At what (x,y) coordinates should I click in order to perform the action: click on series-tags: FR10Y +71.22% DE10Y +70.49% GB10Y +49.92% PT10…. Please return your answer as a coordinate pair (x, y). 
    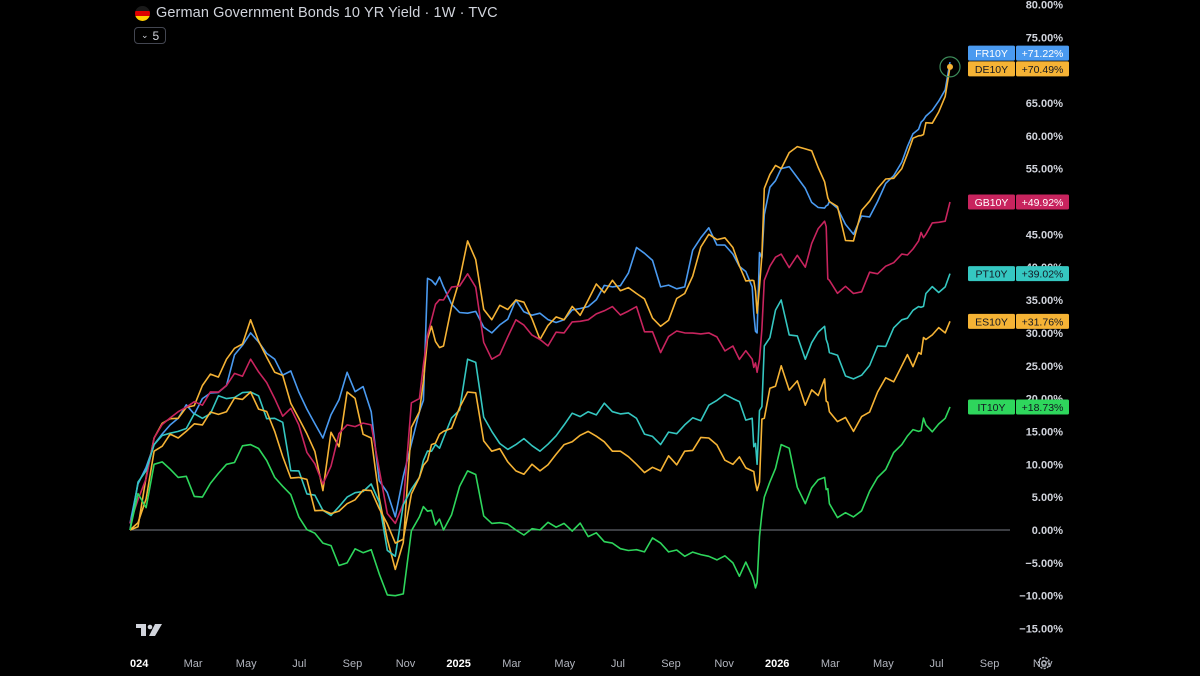
    Looking at the image, I should click on (1018, 230).